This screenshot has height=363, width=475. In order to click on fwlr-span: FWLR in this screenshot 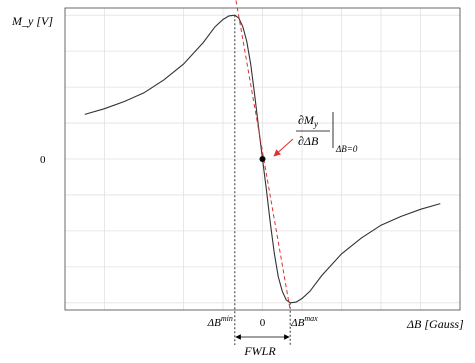, I will do `click(262, 346)`.